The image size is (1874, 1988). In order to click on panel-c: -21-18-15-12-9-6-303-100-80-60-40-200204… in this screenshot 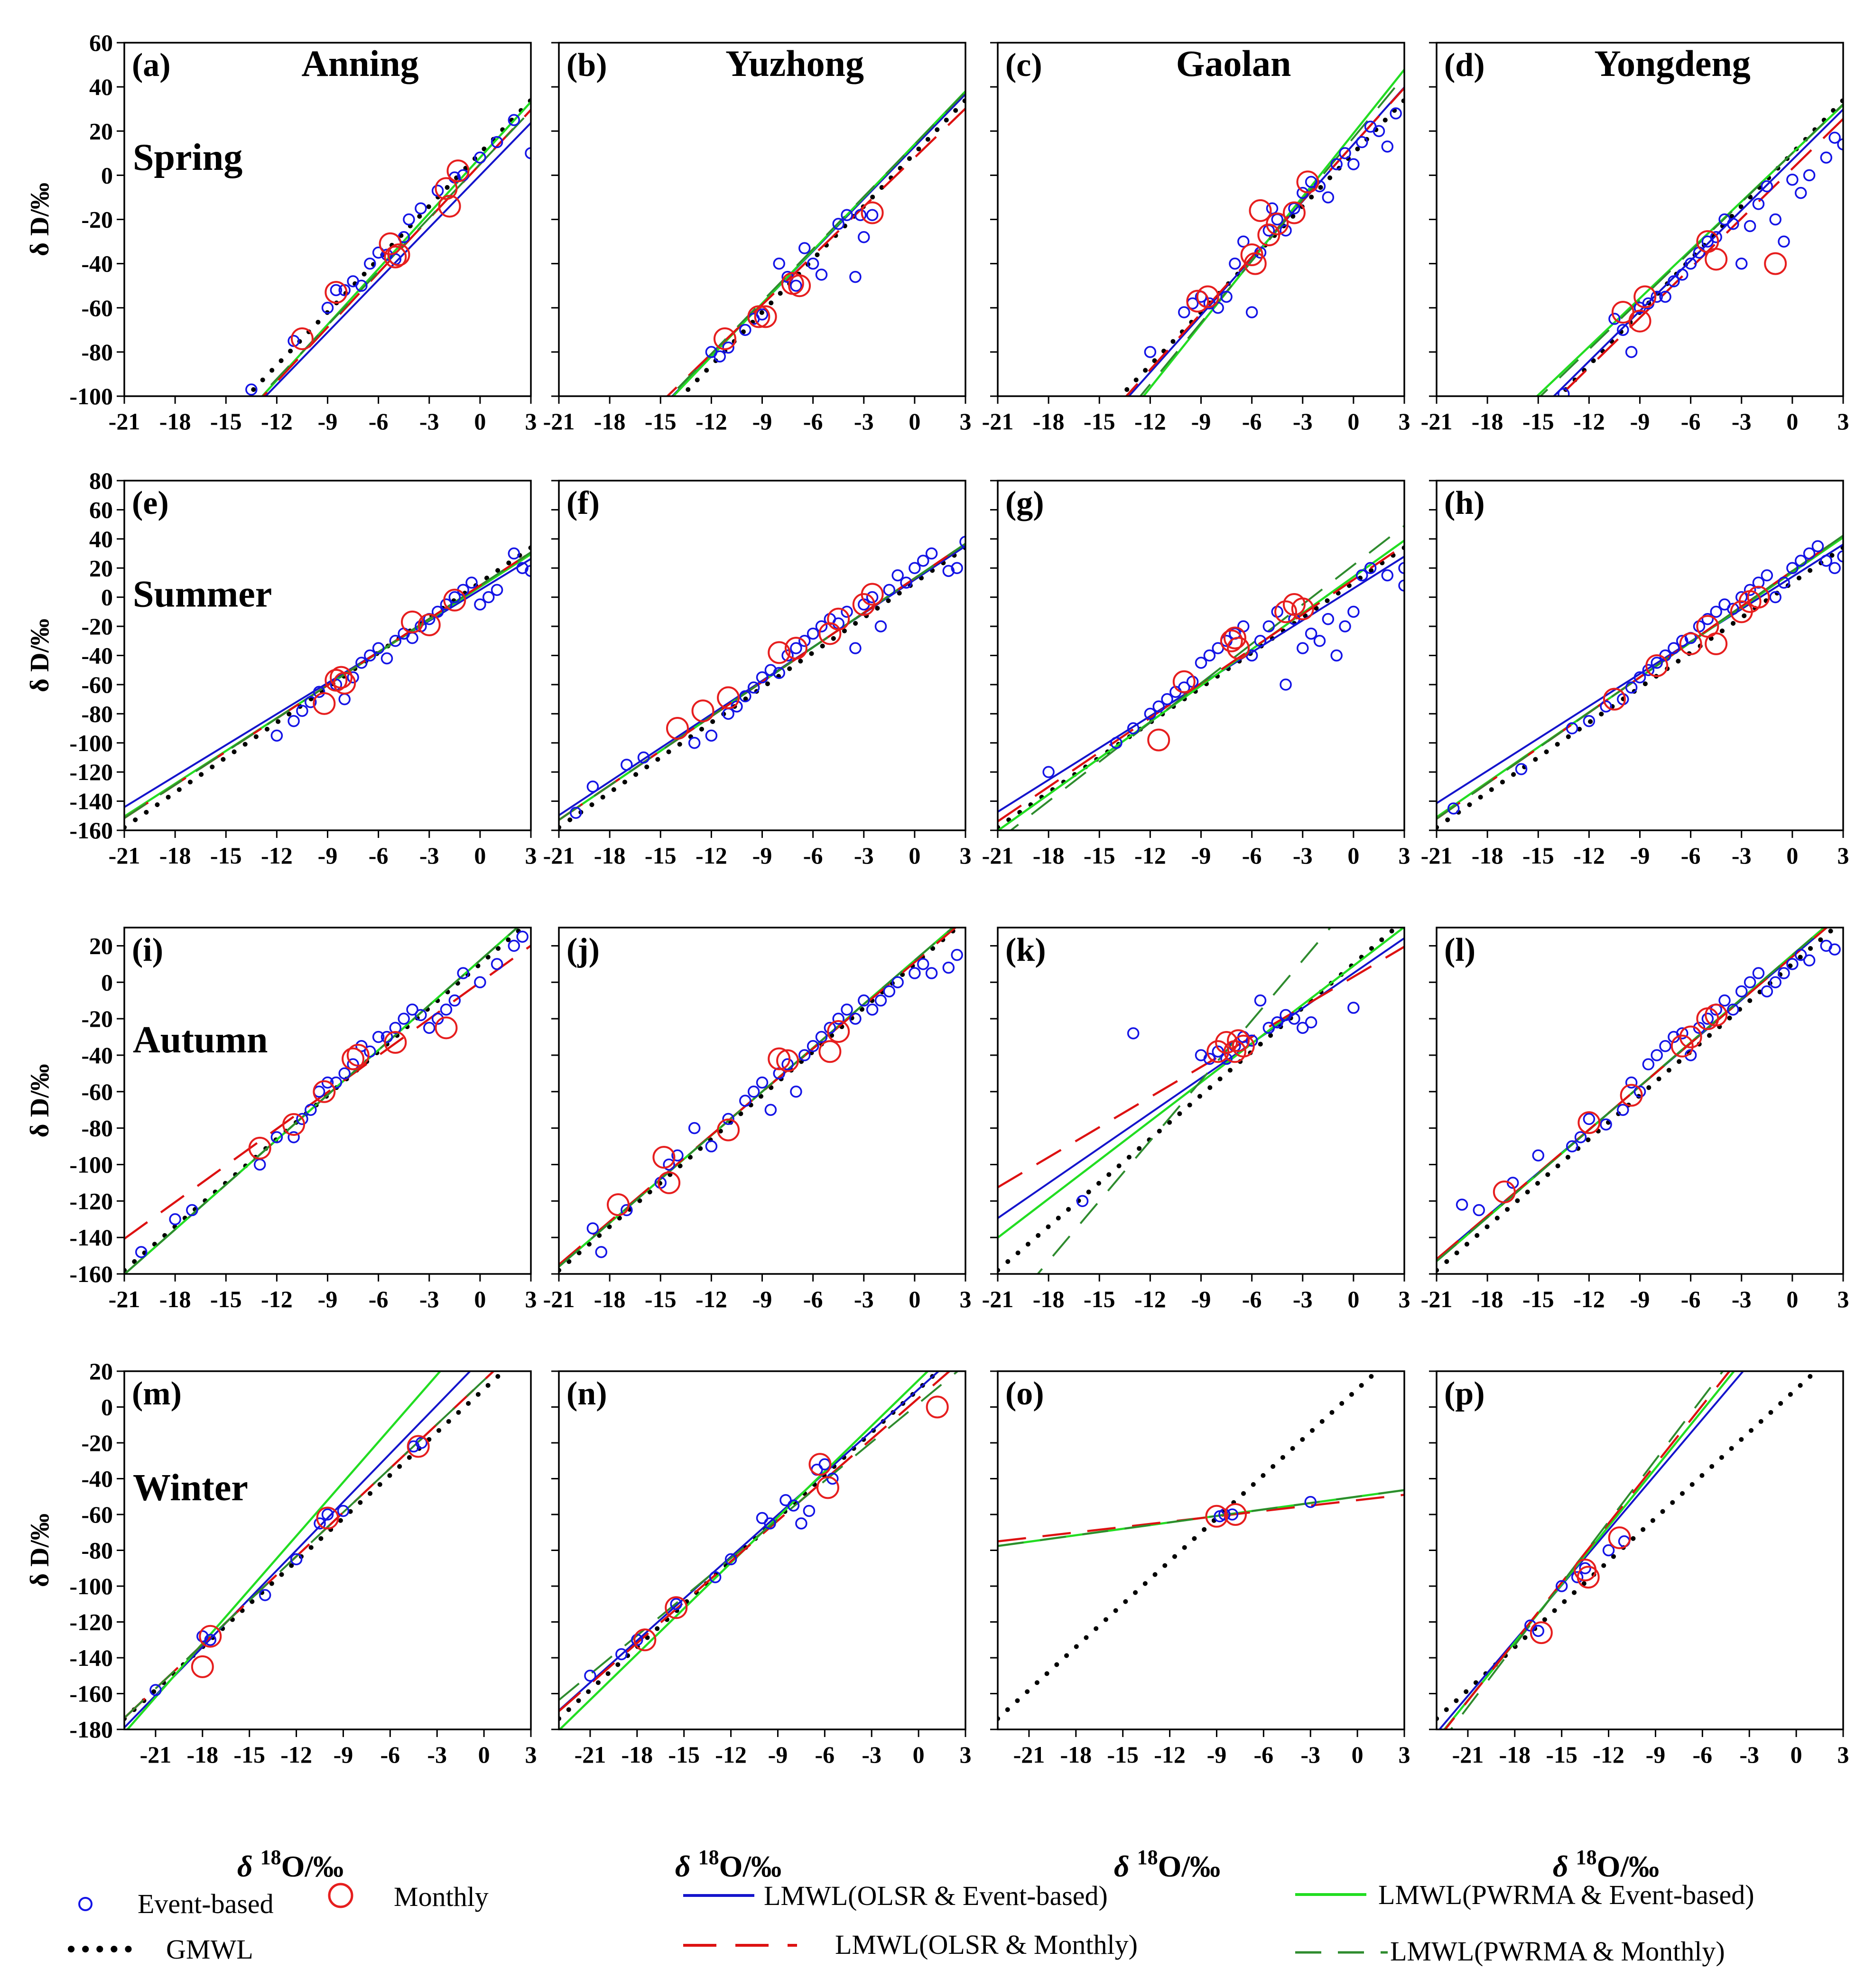, I will do `click(1196, 238)`.